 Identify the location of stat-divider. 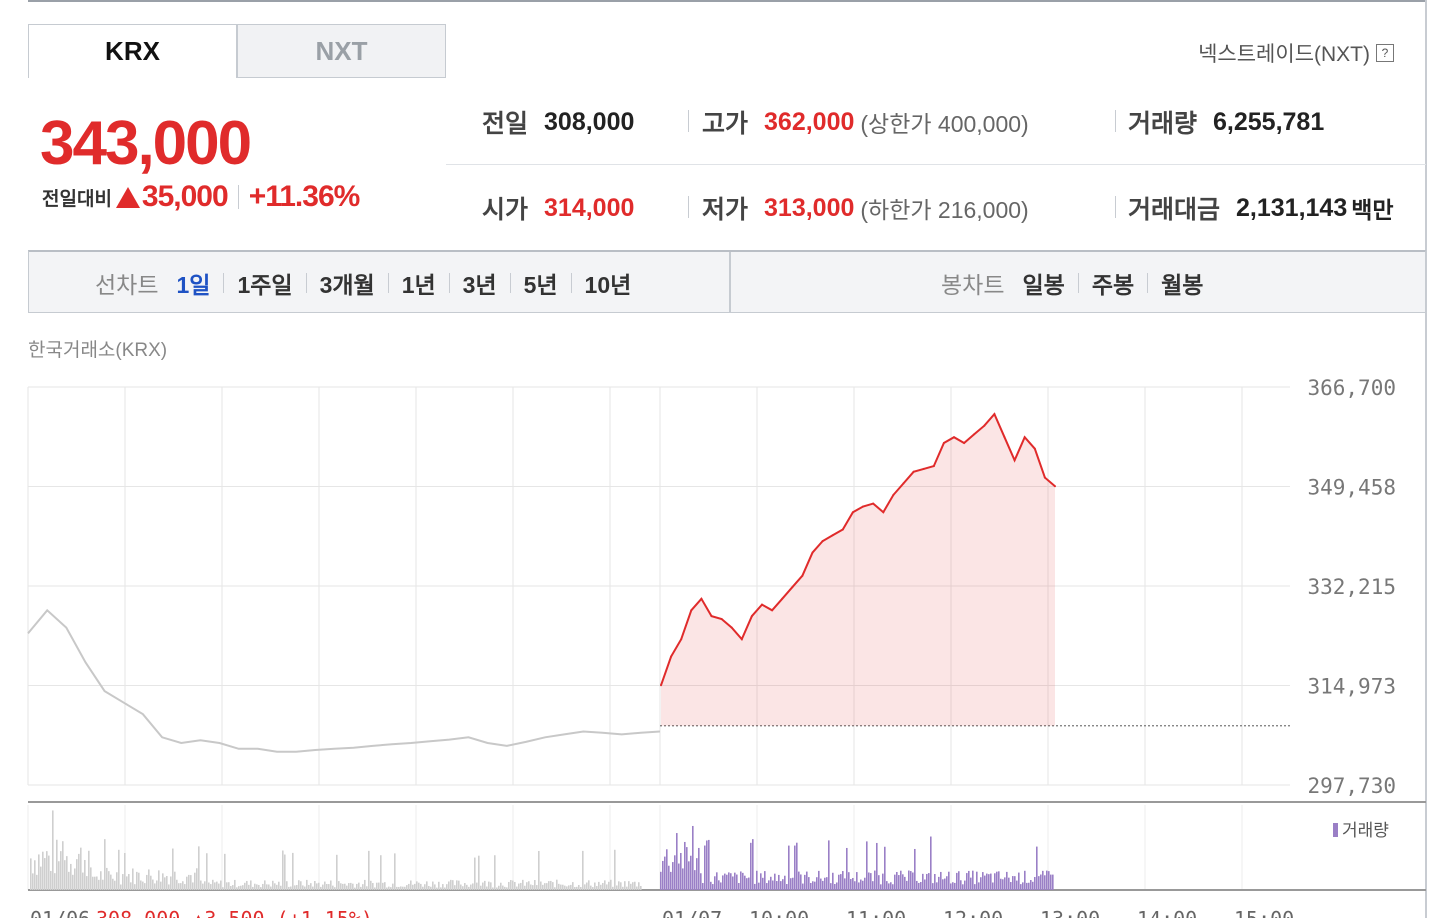
(1115, 121).